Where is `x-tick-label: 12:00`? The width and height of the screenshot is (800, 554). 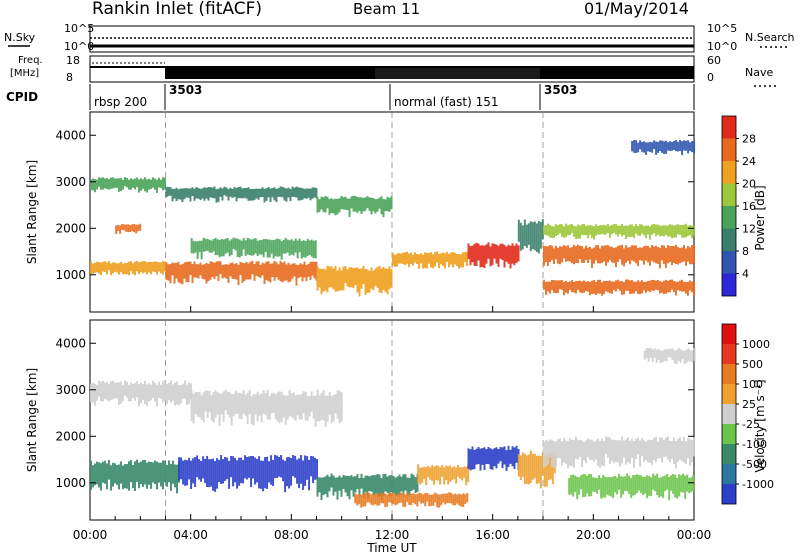
x-tick-label: 12:00 is located at coordinates (392, 535).